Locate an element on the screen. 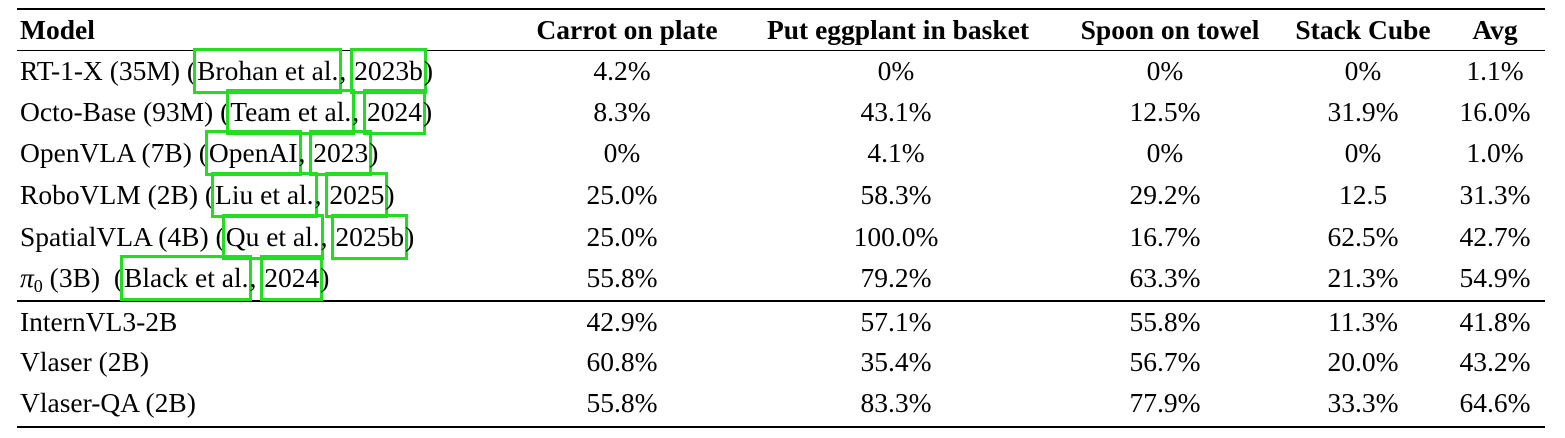 This screenshot has height=438, width=1565. cell-put-eggplant-in-basket: 35.4% is located at coordinates (896, 361).